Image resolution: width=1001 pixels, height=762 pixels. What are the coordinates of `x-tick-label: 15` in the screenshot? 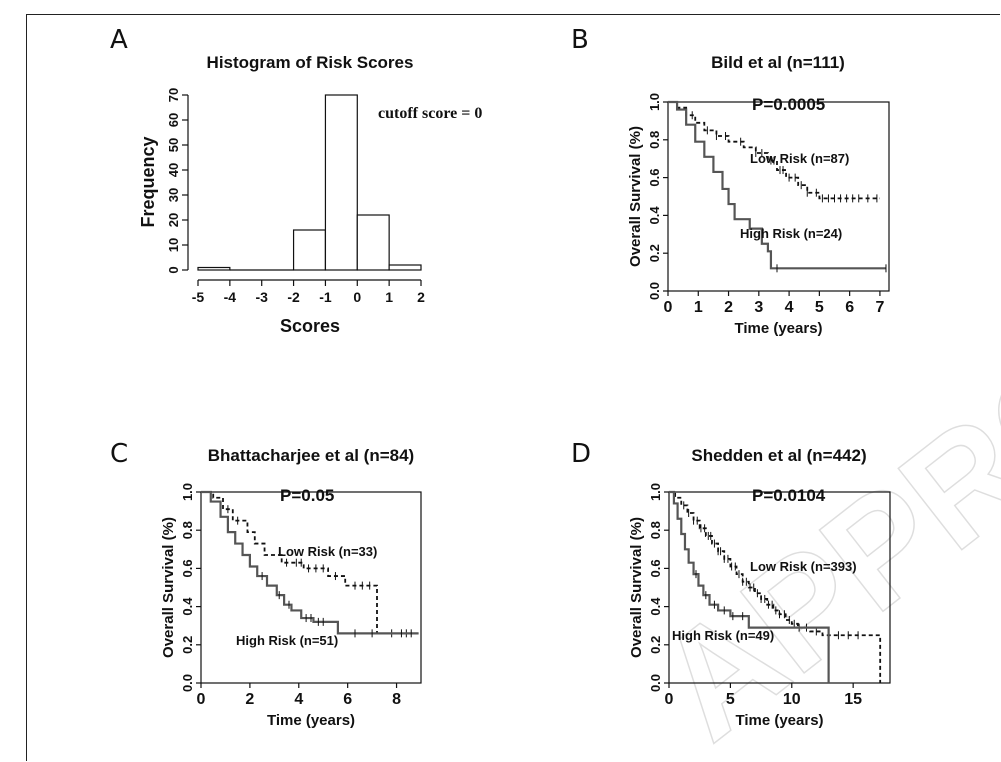 It's located at (853, 699).